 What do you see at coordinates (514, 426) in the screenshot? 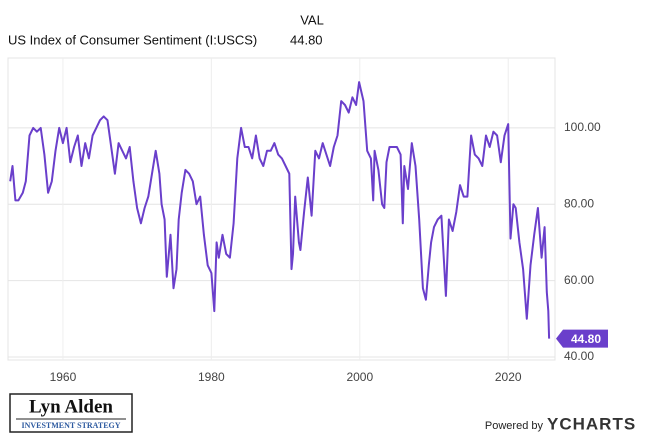
I see `powered-by: Powered by` at bounding box center [514, 426].